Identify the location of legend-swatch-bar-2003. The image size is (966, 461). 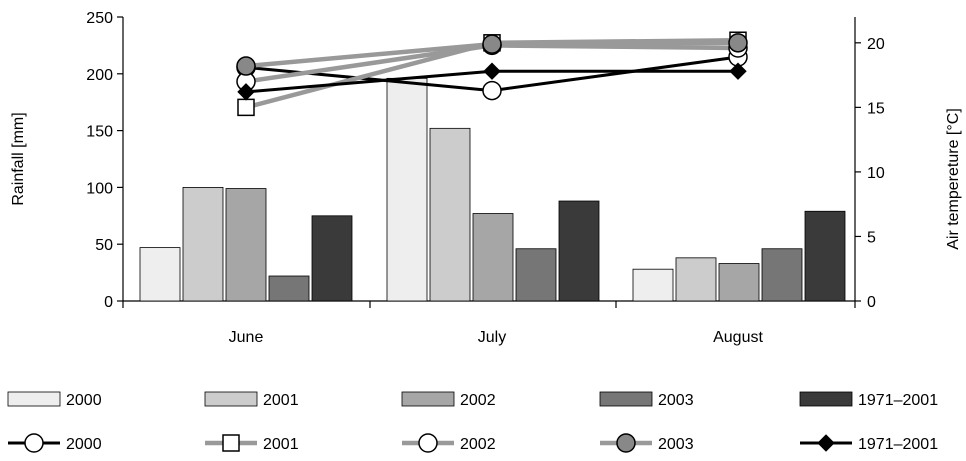
(626, 399).